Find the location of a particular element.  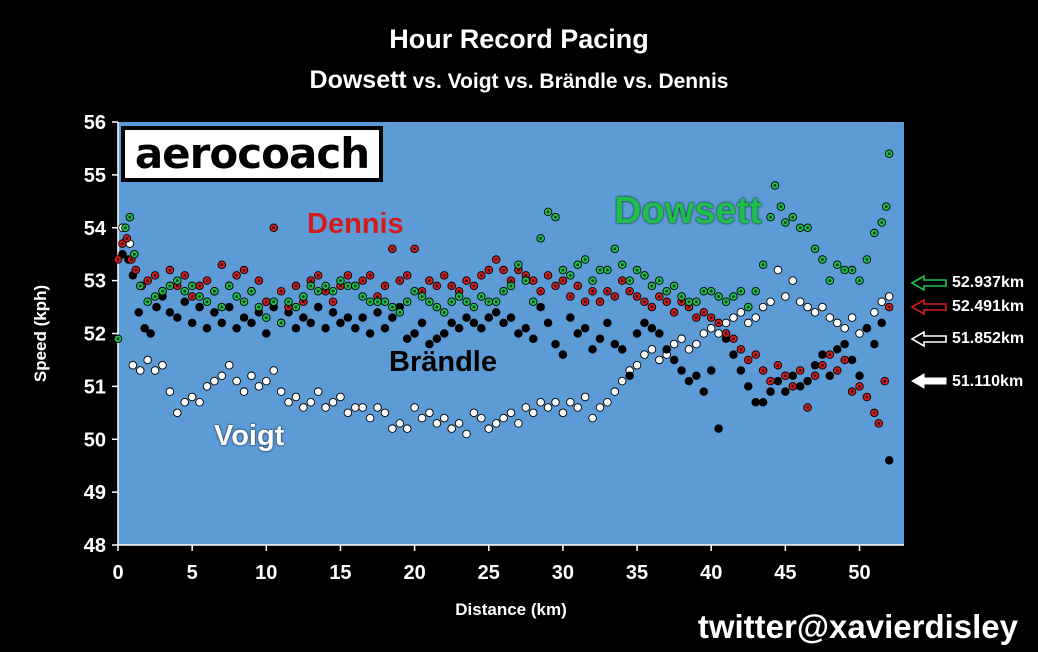

result-label-dowsett: 52.937km is located at coordinates (988, 282).